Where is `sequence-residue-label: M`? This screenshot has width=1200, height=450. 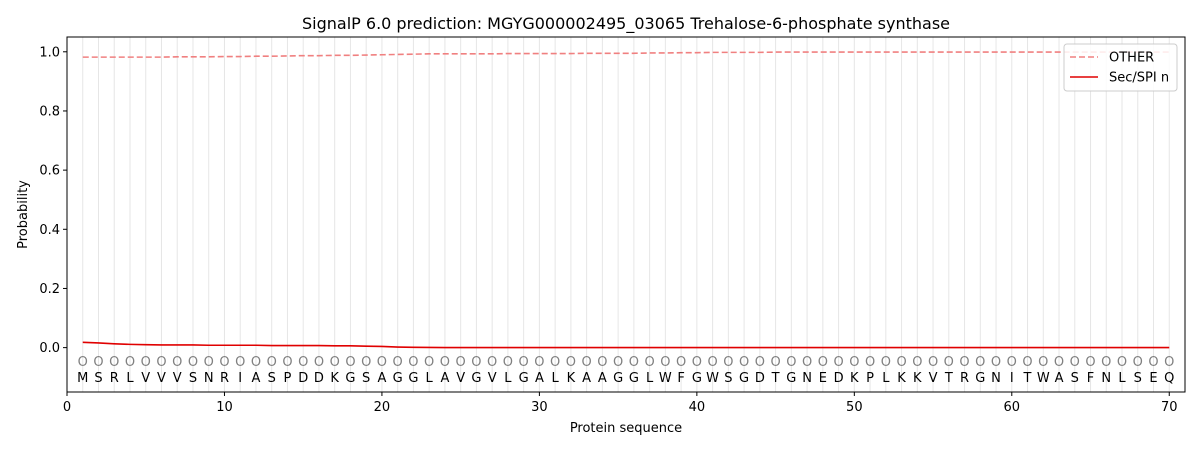 sequence-residue-label: M is located at coordinates (82, 378).